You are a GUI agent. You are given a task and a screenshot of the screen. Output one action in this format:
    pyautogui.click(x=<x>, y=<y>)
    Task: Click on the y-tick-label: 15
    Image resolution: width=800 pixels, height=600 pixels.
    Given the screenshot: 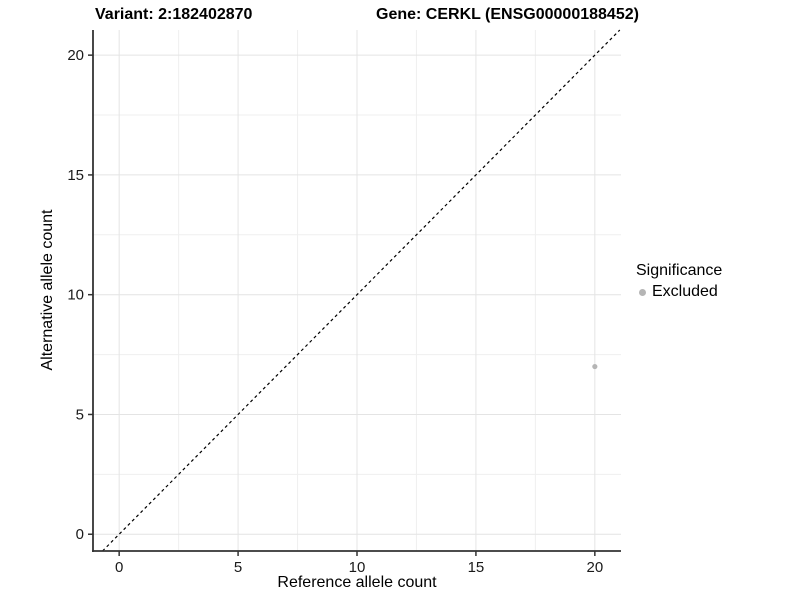 What is the action you would take?
    pyautogui.click(x=75, y=175)
    